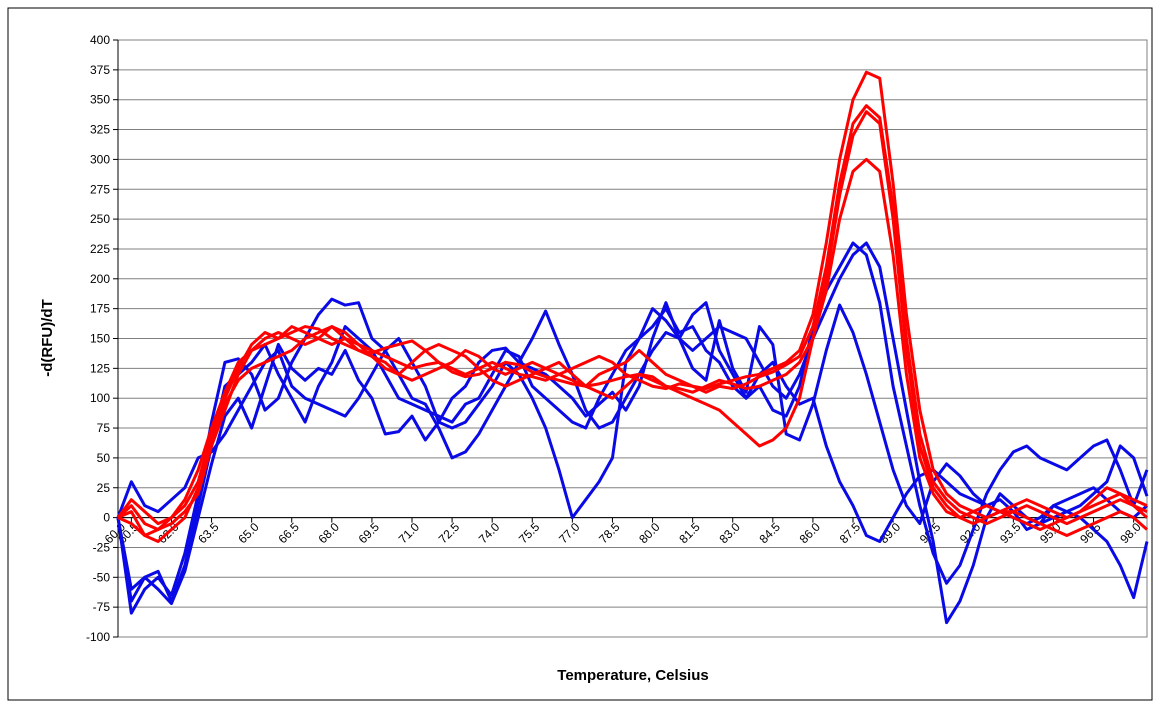  I want to click on y-tick-label: 0, so click(106, 518).